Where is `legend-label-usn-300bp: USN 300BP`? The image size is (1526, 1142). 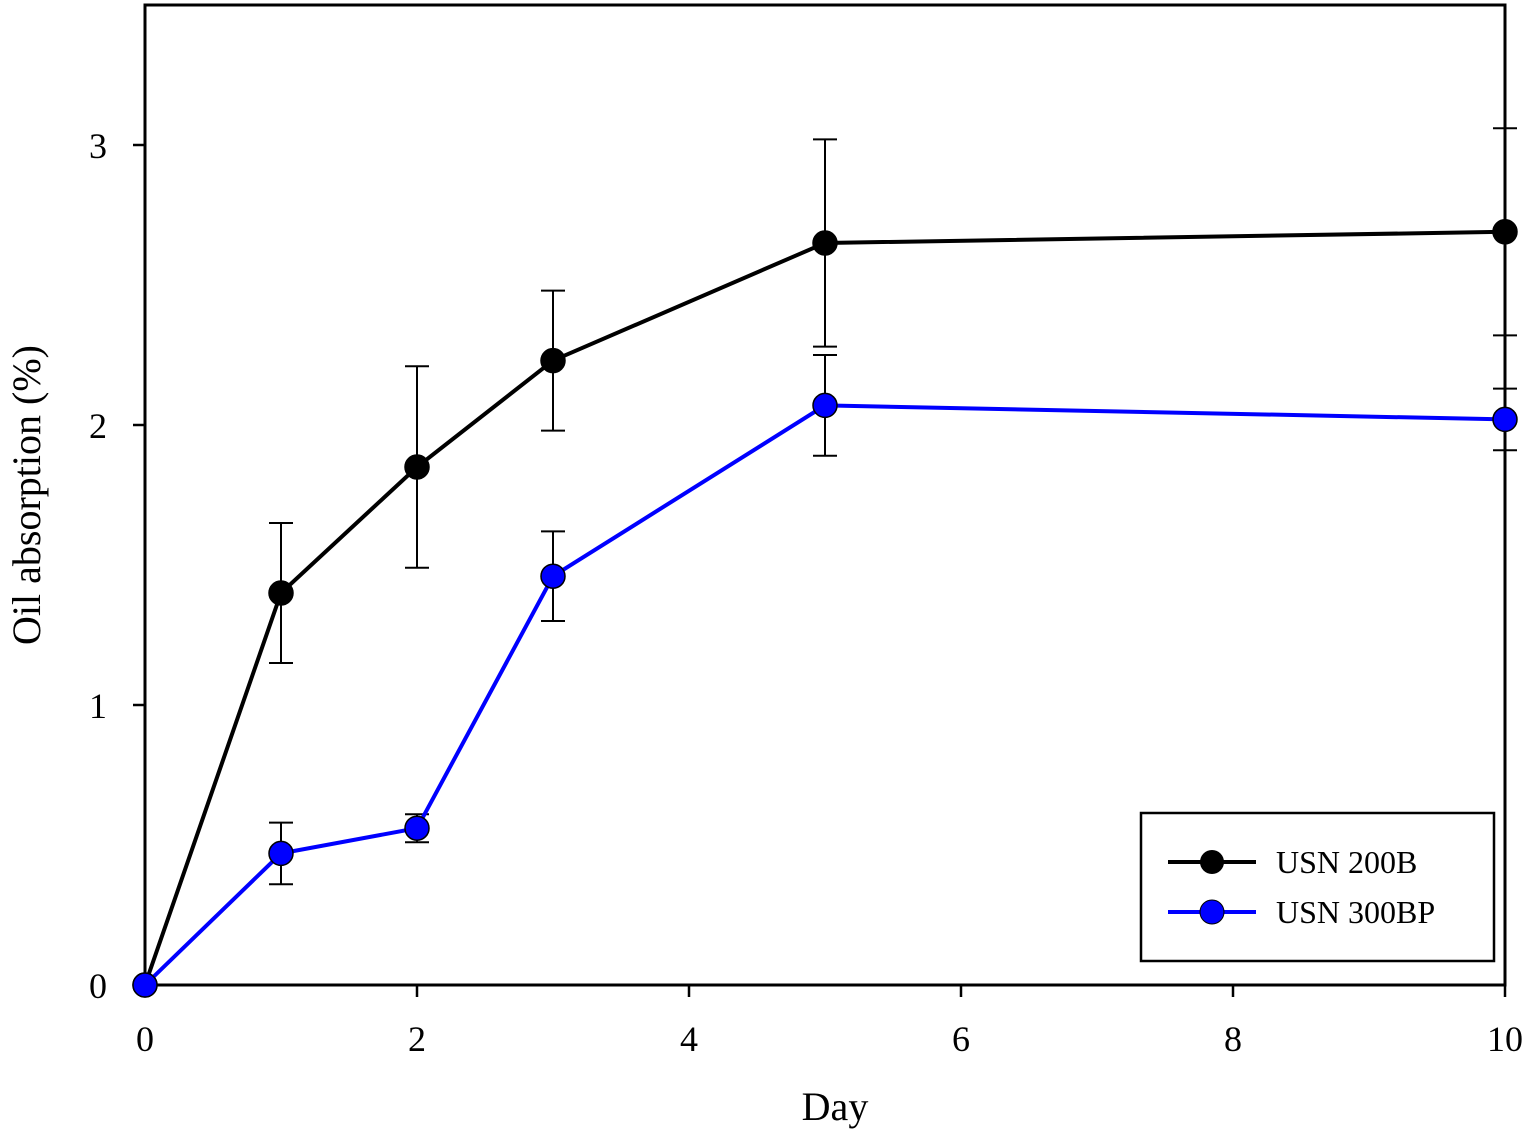
legend-label-usn-300bp: USN 300BP is located at coordinates (1355, 912).